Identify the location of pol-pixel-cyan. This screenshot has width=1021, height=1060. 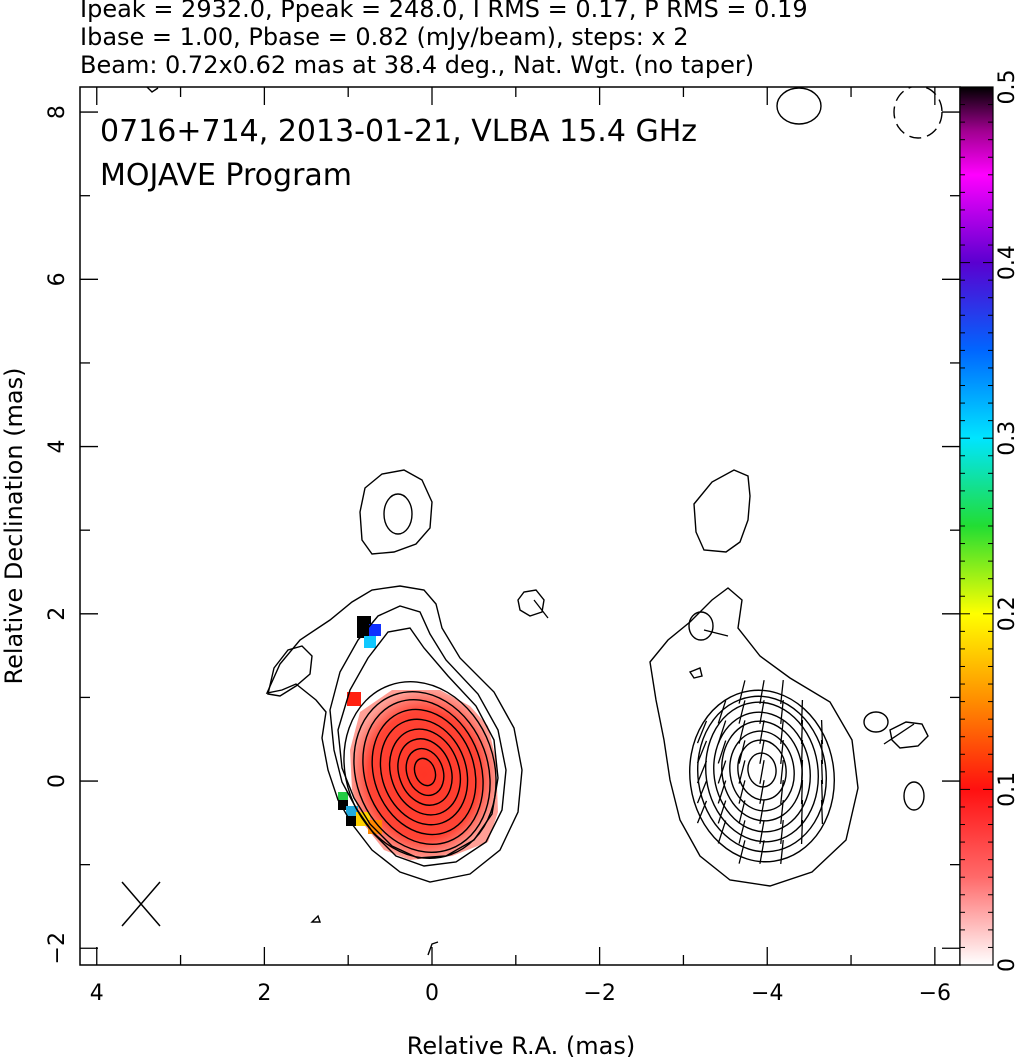
(370, 642).